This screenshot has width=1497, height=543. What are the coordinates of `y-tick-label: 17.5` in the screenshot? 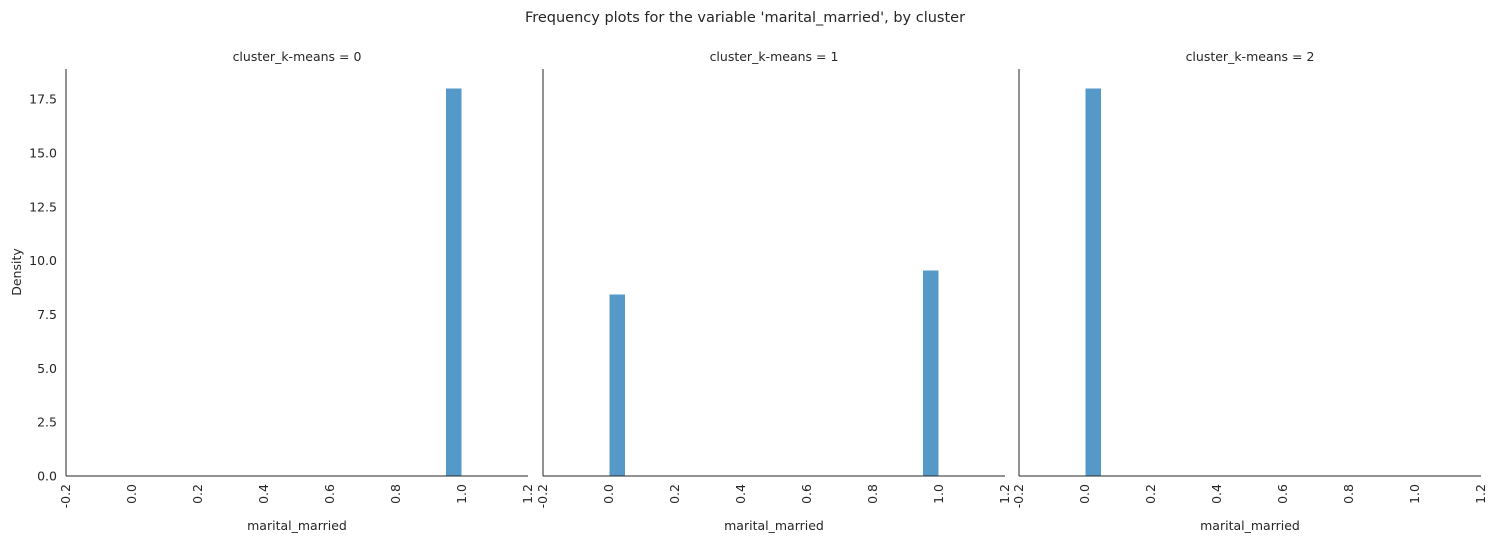 It's located at (43, 99).